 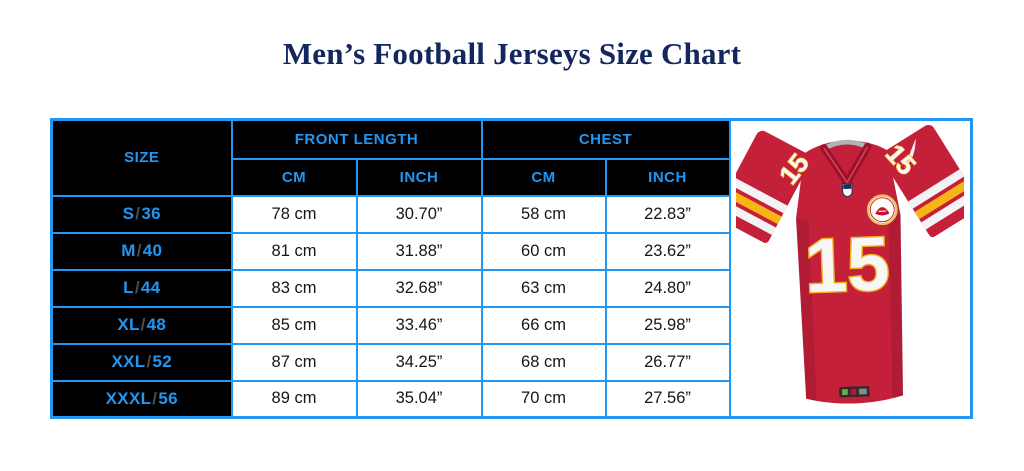 I want to click on nfl-shield-icon, so click(x=847, y=190).